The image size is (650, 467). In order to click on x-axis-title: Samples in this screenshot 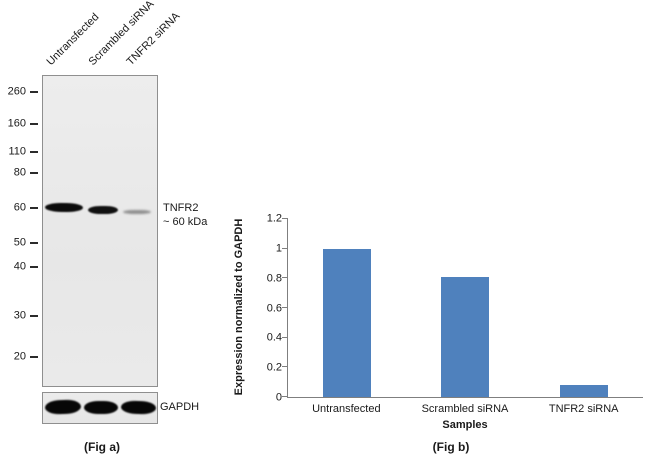, I will do `click(465, 425)`.